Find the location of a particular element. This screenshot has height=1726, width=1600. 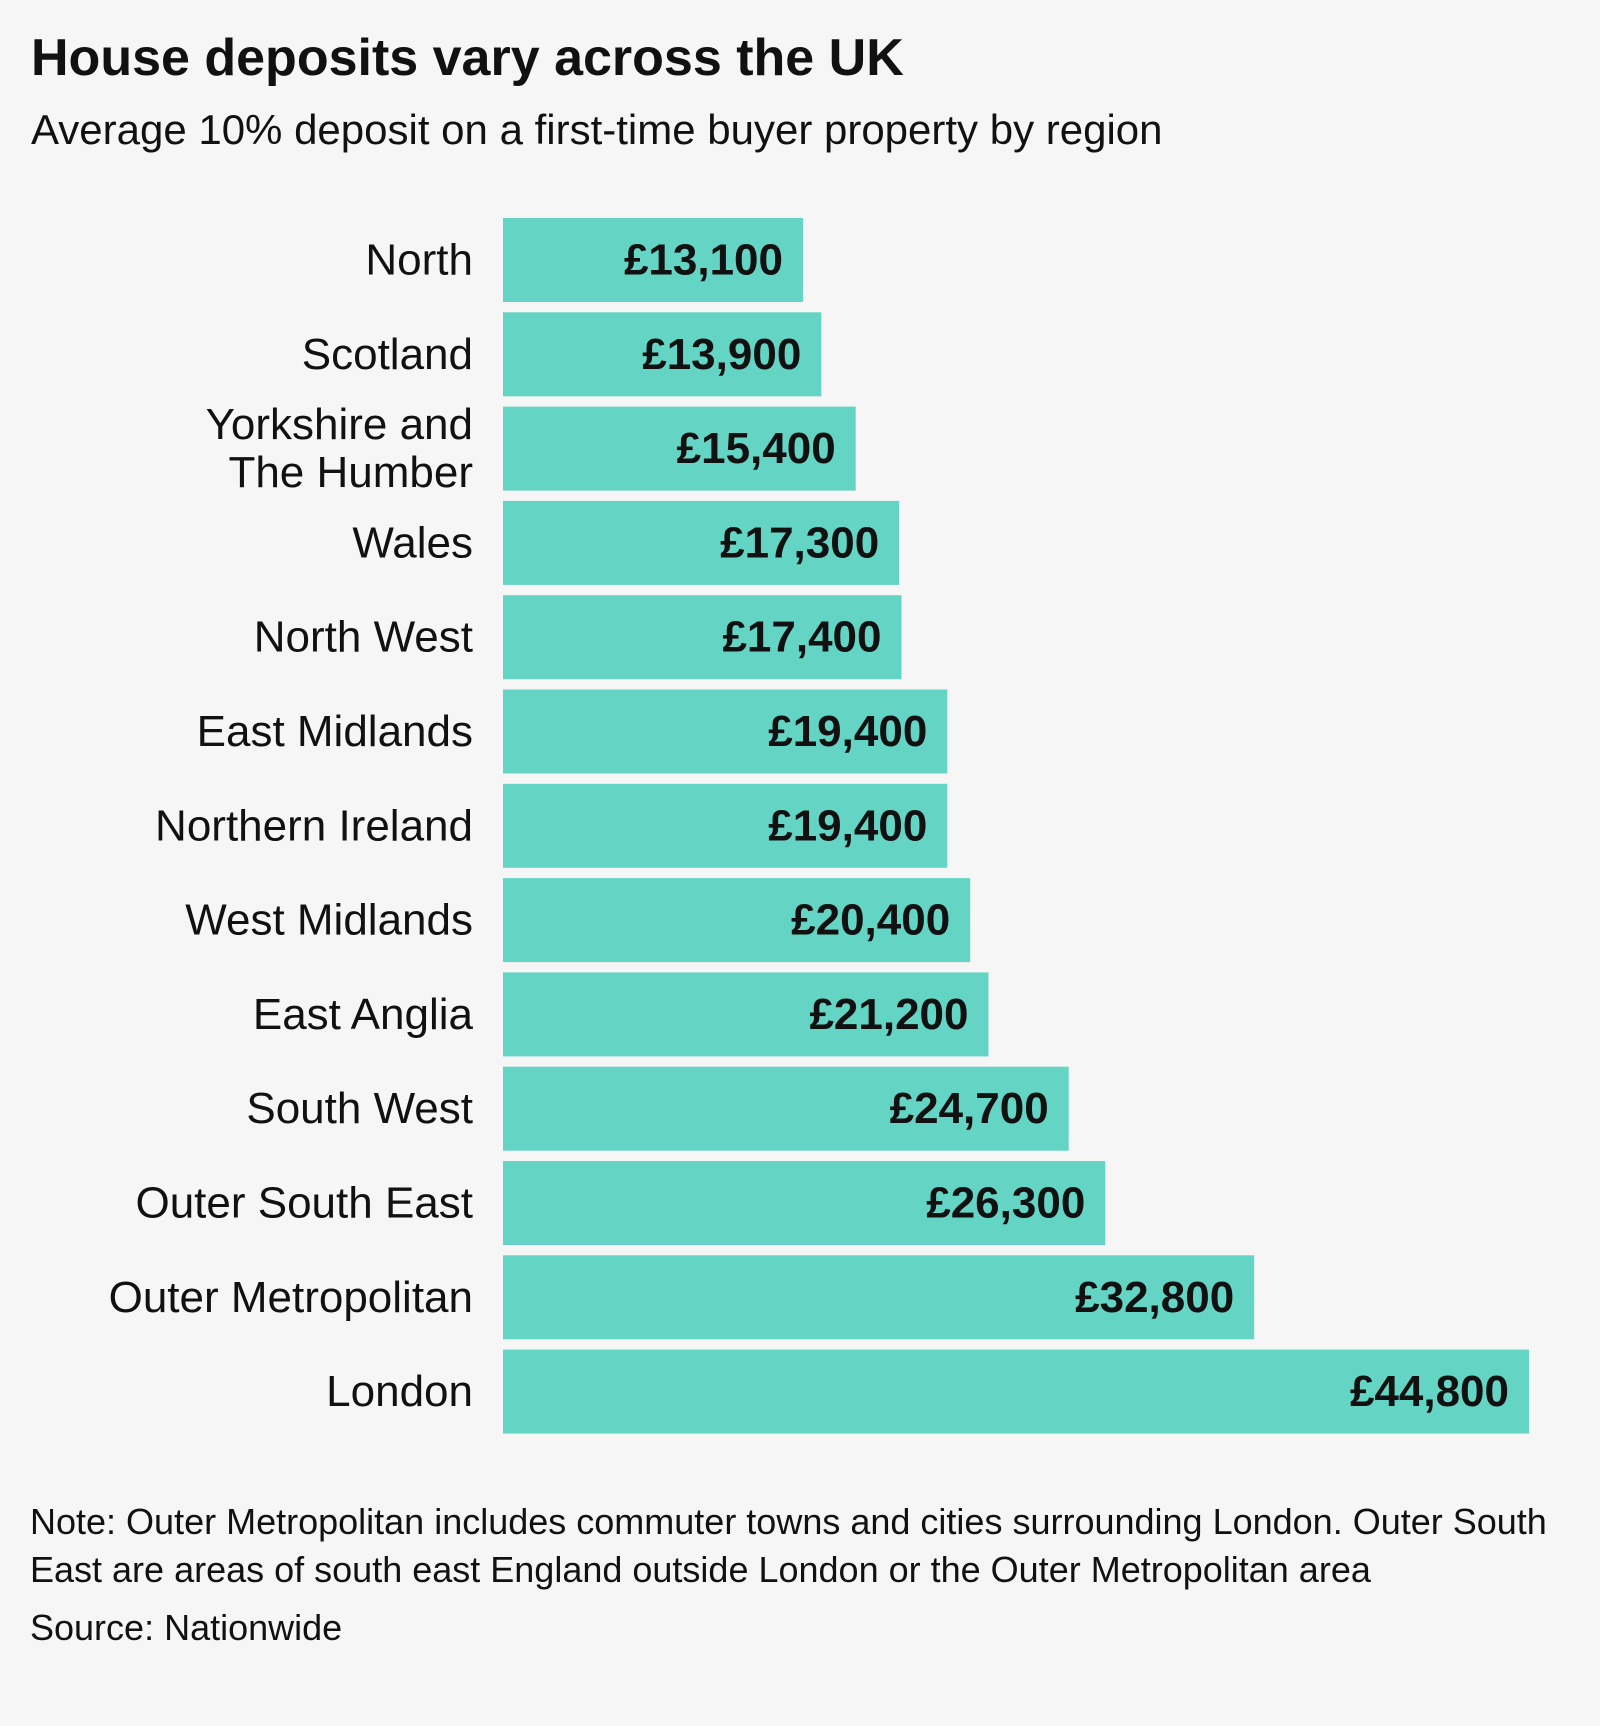

category-label: Northern Ireland is located at coordinates (314, 825).